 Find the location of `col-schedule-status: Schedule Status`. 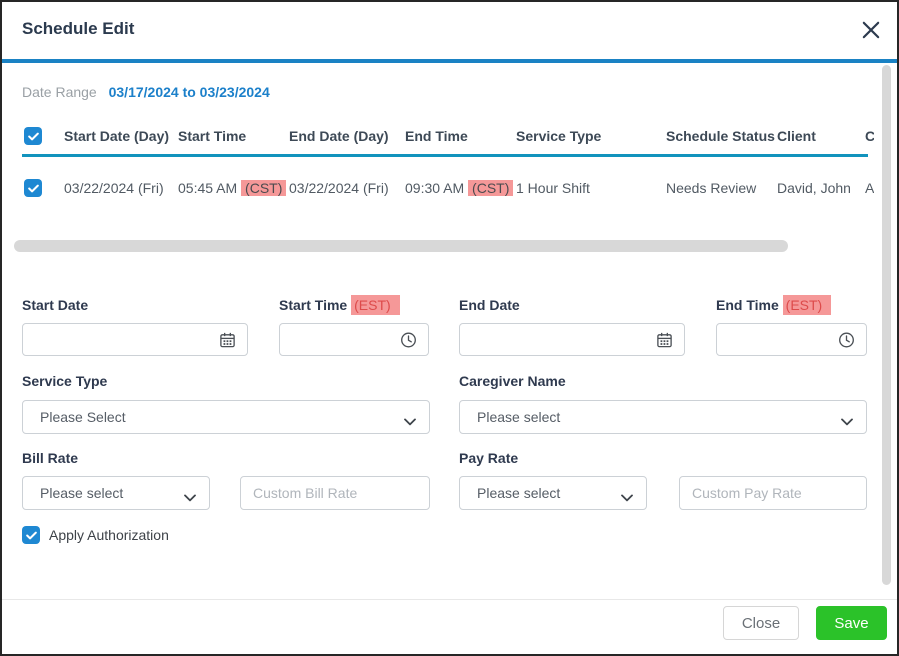

col-schedule-status: Schedule Status is located at coordinates (720, 136).